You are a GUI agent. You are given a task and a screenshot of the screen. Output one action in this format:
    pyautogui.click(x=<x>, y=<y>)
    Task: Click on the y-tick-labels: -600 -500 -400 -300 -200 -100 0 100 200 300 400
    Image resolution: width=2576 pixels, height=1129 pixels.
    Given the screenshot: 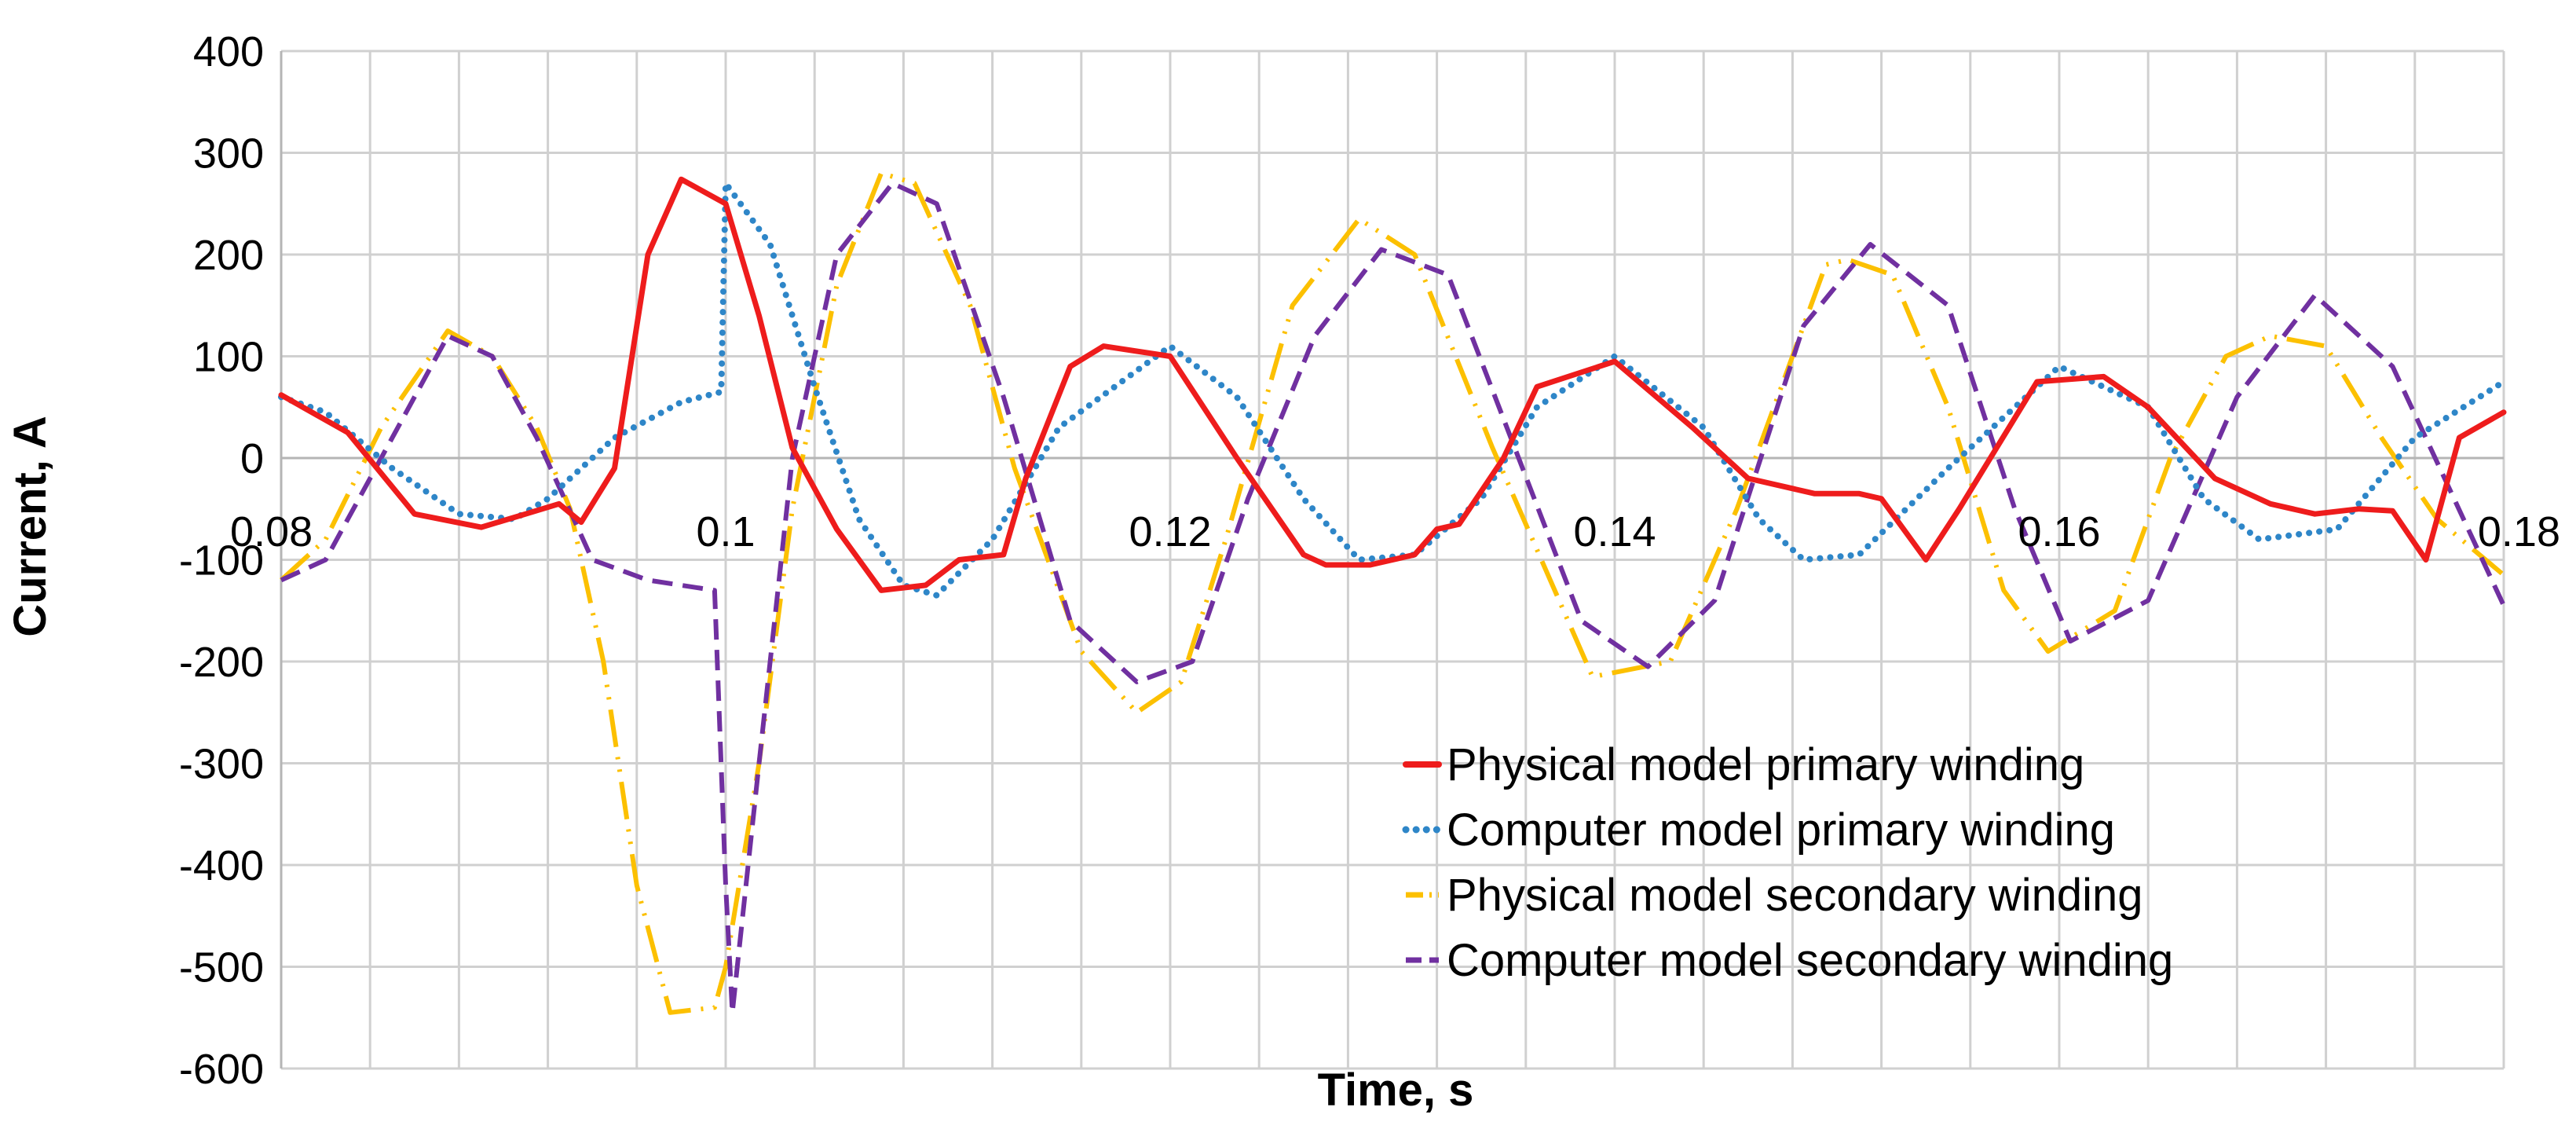 What is the action you would take?
    pyautogui.click(x=221, y=561)
    